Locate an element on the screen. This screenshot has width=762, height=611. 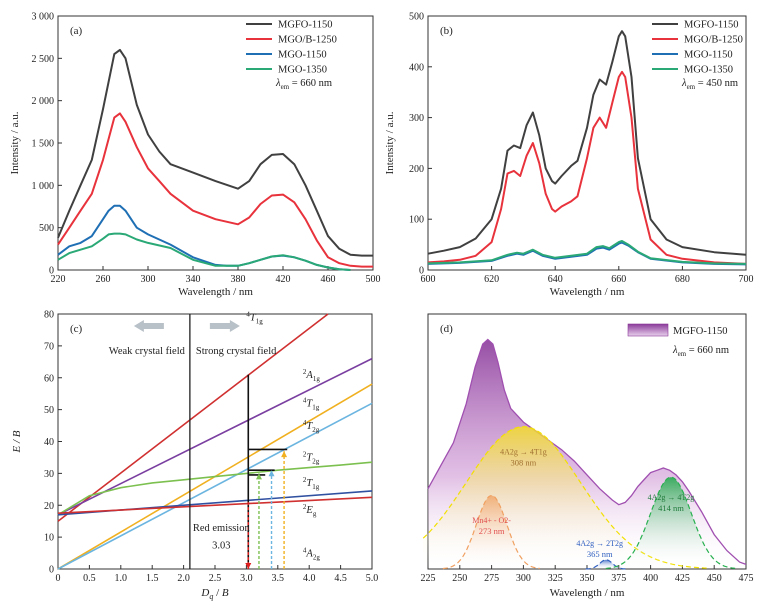
x-tick-label: 0 is located at coordinates (58, 578).